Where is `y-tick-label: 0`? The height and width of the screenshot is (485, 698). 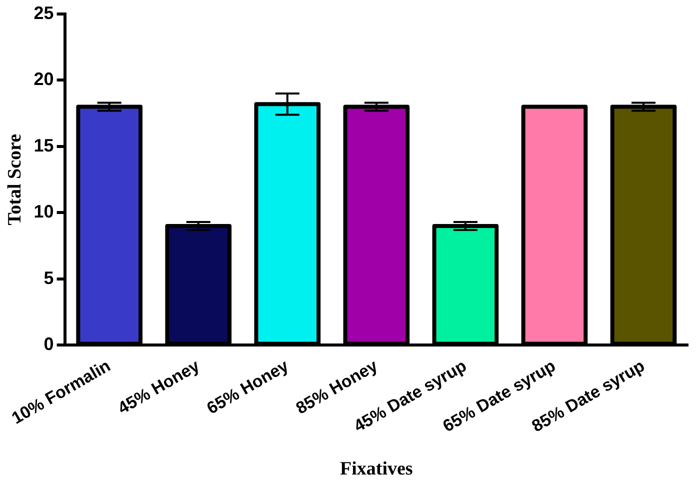
y-tick-label: 0 is located at coordinates (49, 344).